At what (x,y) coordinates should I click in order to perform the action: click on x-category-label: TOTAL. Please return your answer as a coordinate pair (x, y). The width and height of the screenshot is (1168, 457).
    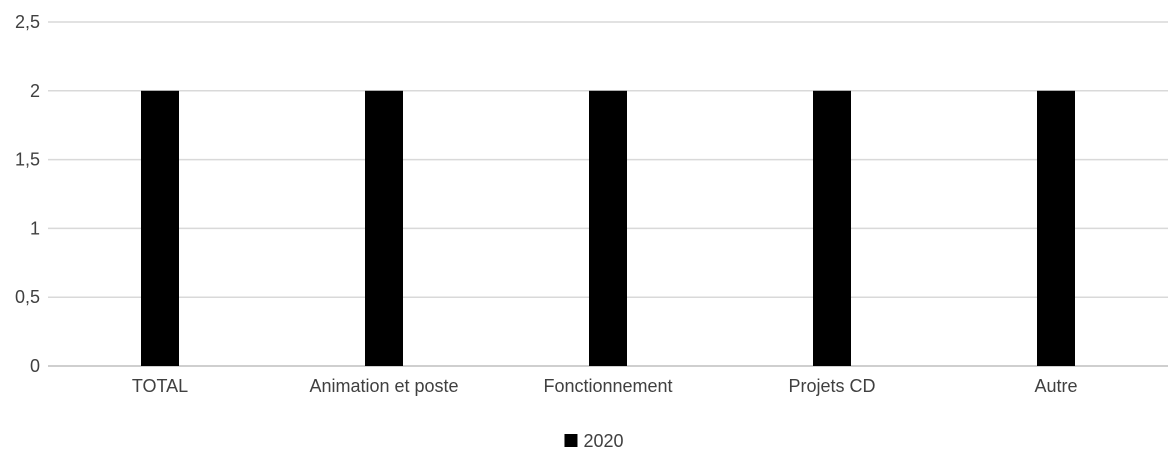
    Looking at the image, I should click on (160, 386).